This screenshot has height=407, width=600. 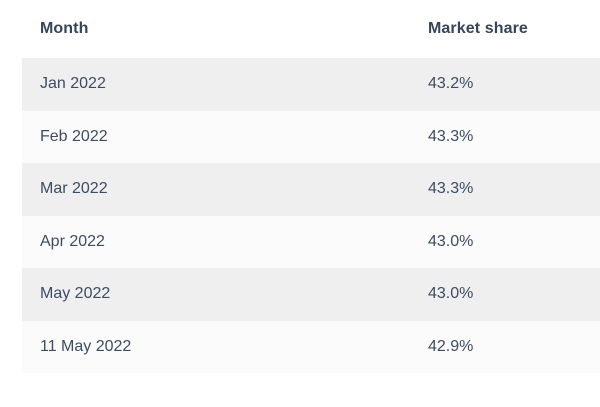 I want to click on market-share-cell: 43.2%, so click(x=451, y=84).